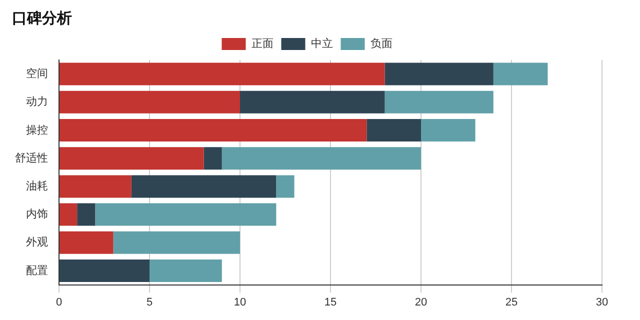 Image resolution: width=640 pixels, height=320 pixels. Describe the element at coordinates (37, 185) in the screenshot. I see `y-tick-label: 油耗` at that location.